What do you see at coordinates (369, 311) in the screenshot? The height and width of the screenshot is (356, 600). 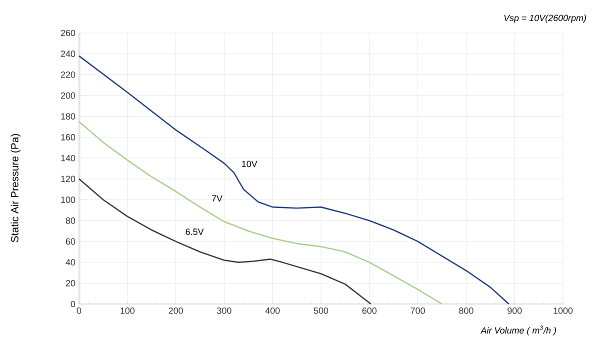 I see `x-tick-label: 600` at bounding box center [369, 311].